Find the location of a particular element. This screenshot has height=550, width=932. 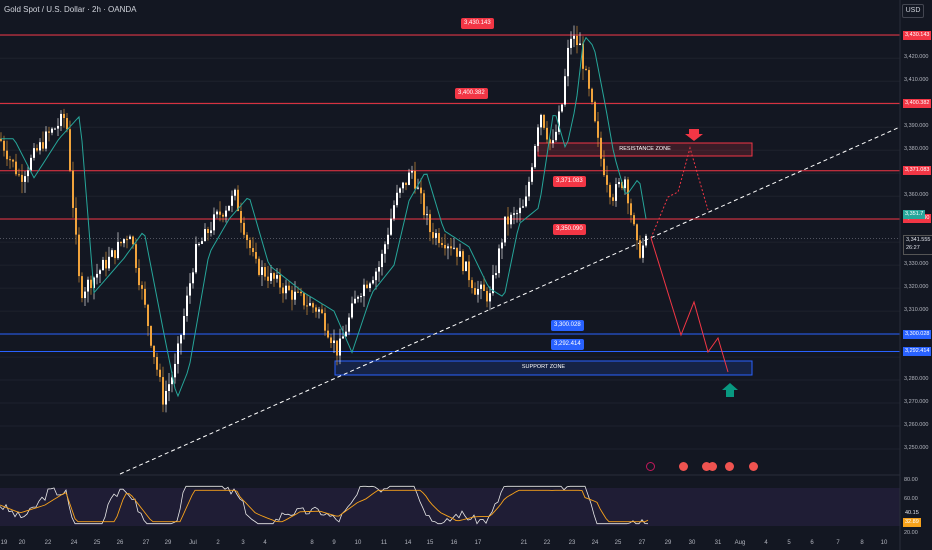

support-zone-box is located at coordinates (543, 368).